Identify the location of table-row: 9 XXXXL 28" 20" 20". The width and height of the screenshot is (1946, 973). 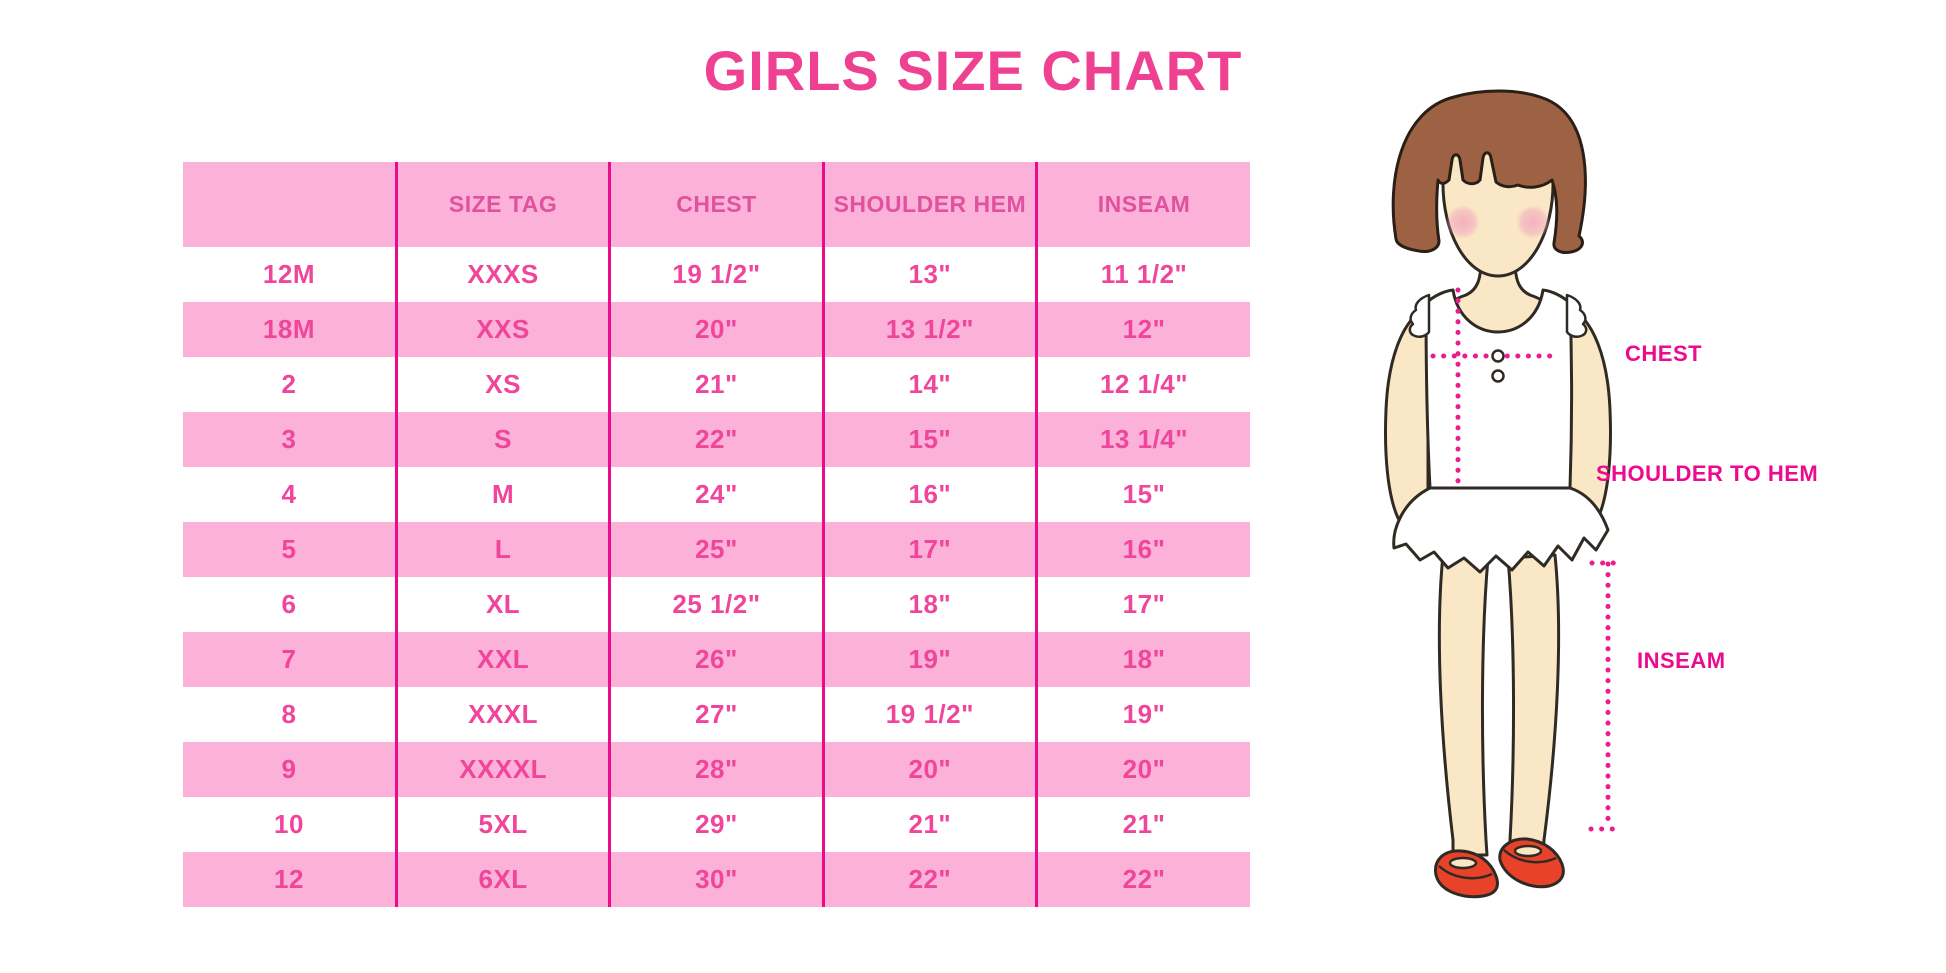
(716, 769).